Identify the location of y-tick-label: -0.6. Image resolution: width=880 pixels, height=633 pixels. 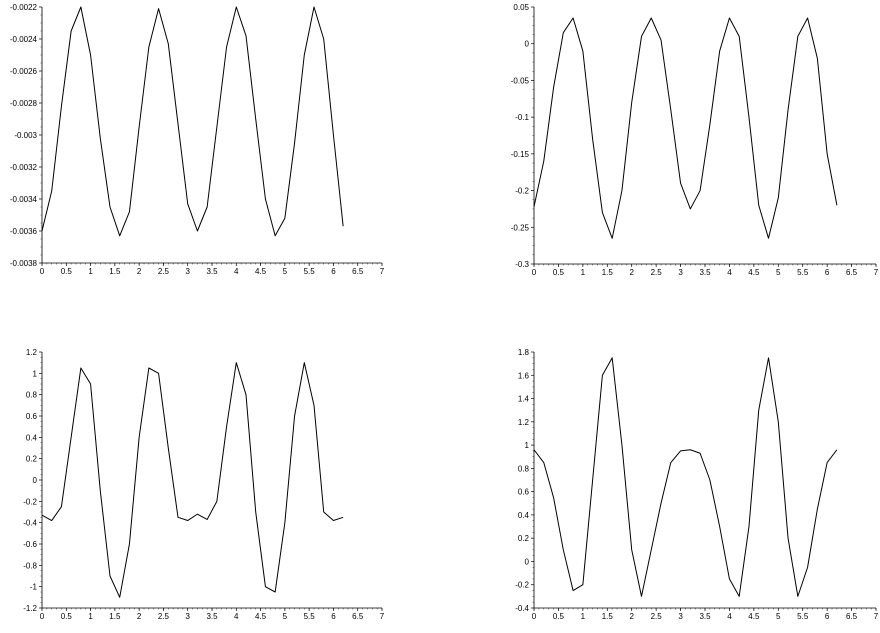
(30, 544).